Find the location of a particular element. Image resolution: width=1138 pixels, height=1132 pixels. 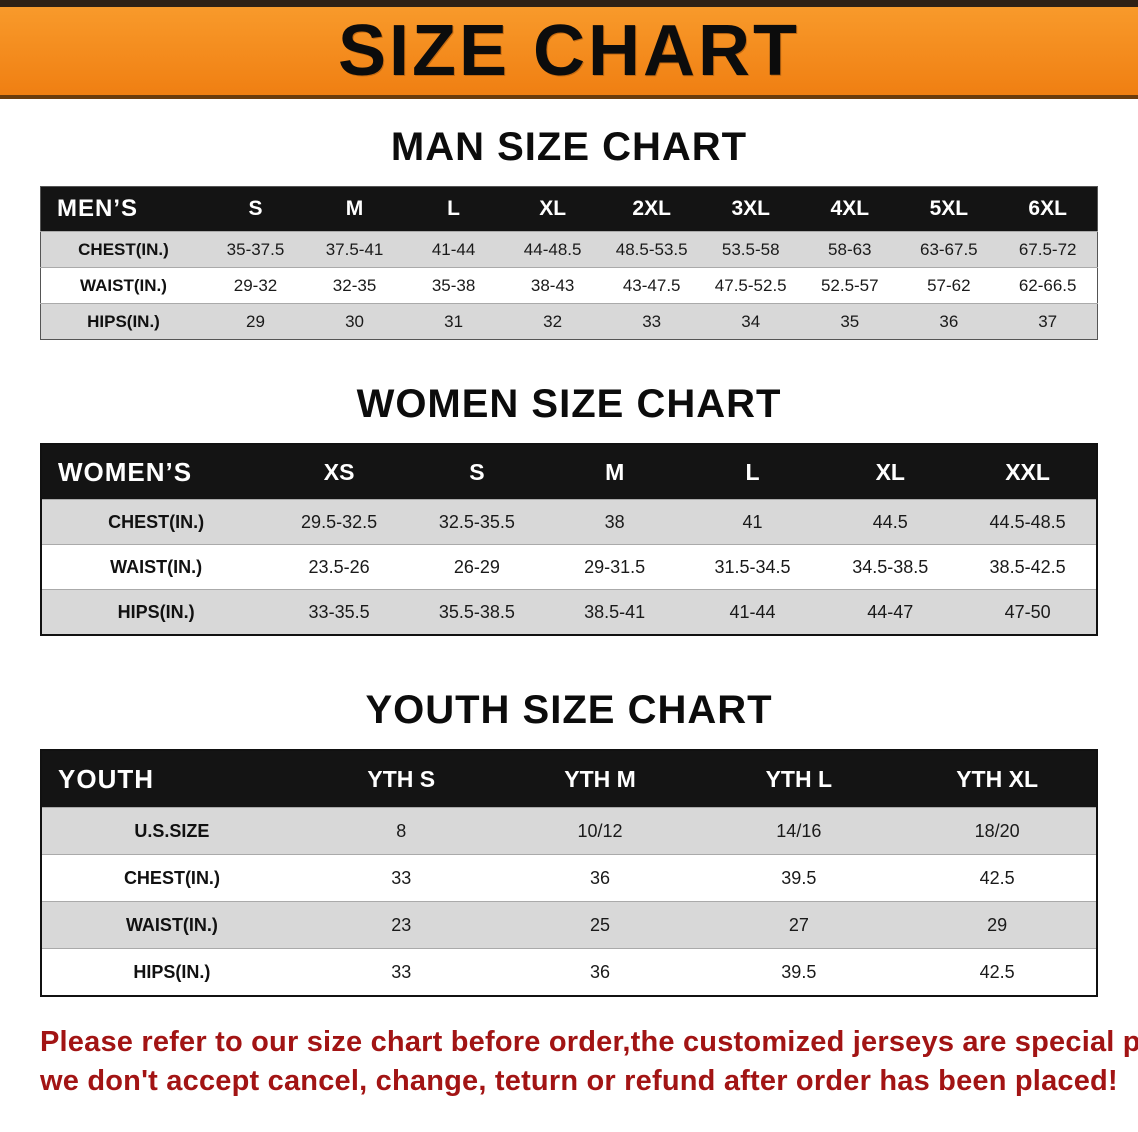

table-header-row: WOMEN’S XS S M L XL XXL is located at coordinates (569, 472).